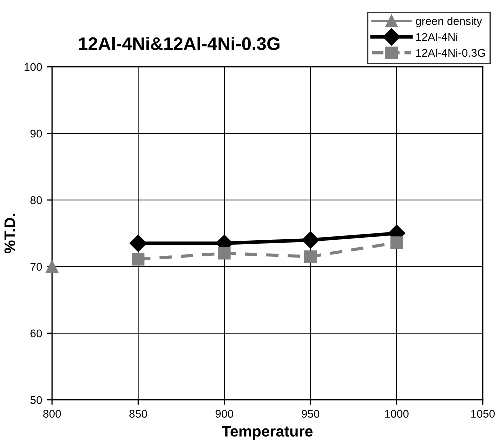 The image size is (498, 447). I want to click on x-tick-label: 950, so click(311, 414).